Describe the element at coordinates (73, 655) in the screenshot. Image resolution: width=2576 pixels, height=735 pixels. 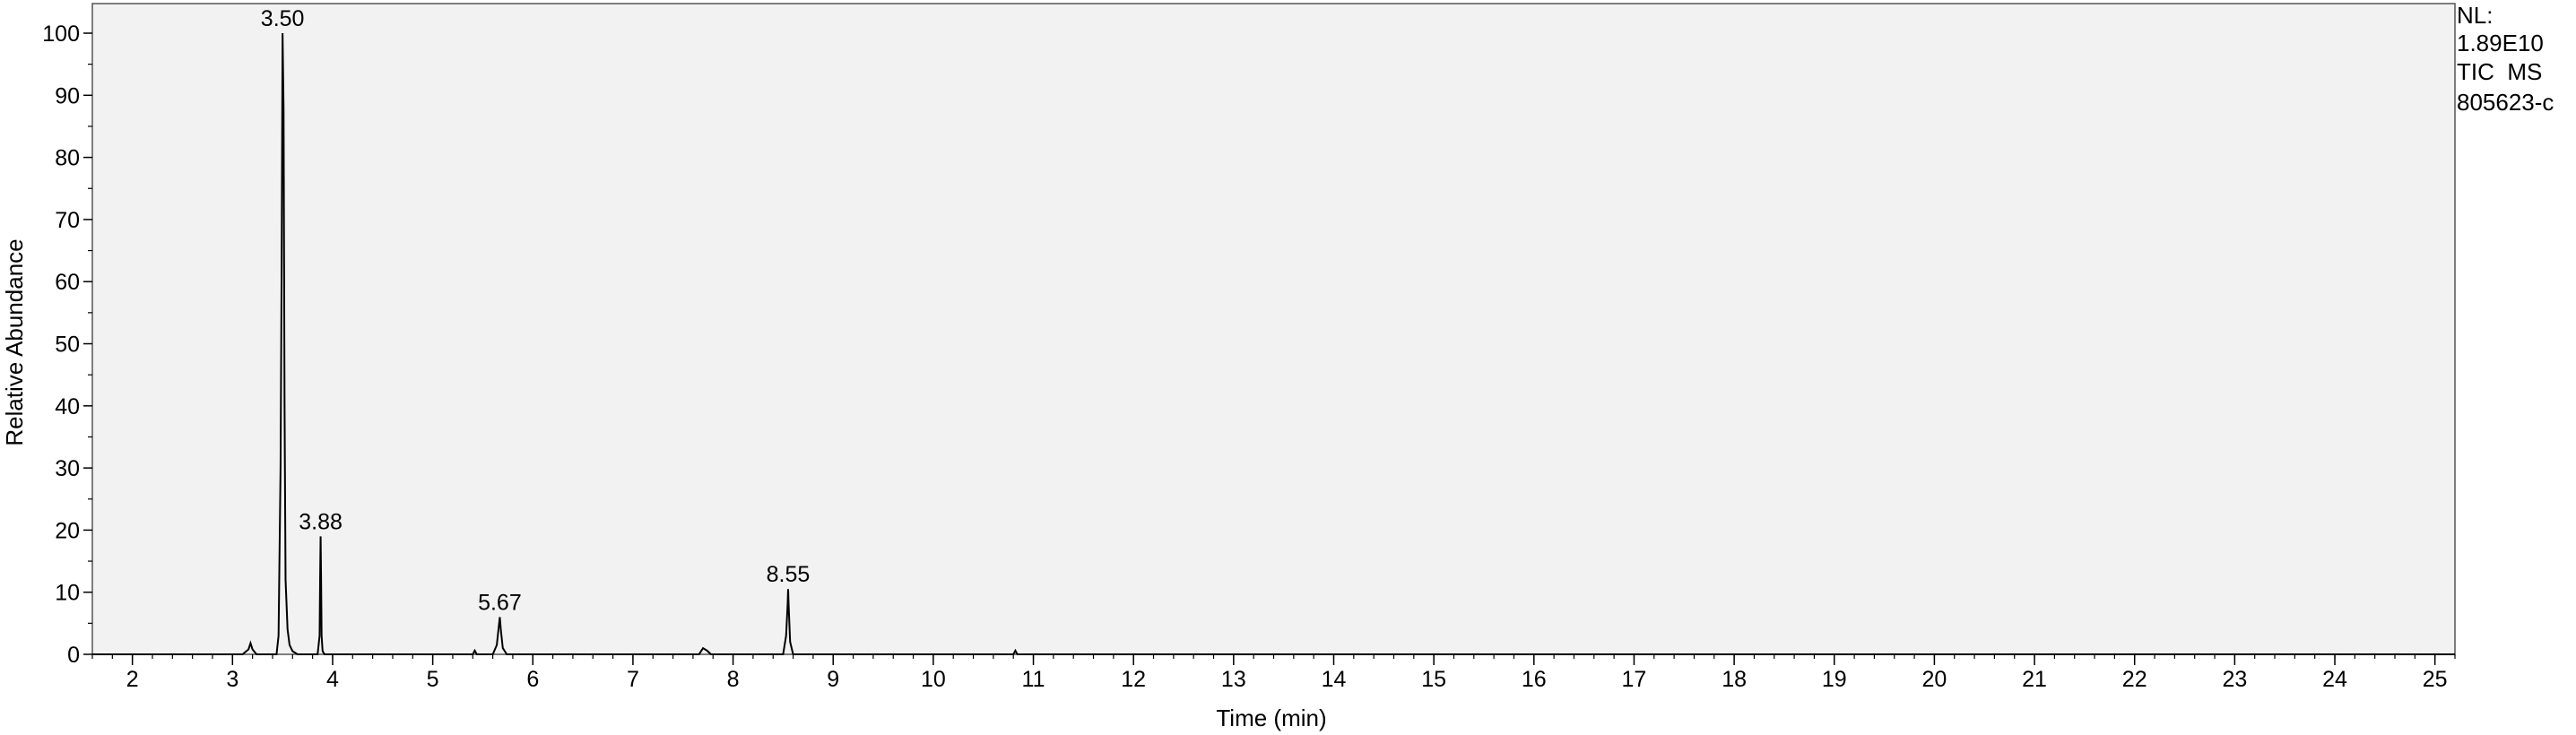
I see `y-tick-label: 0` at that location.